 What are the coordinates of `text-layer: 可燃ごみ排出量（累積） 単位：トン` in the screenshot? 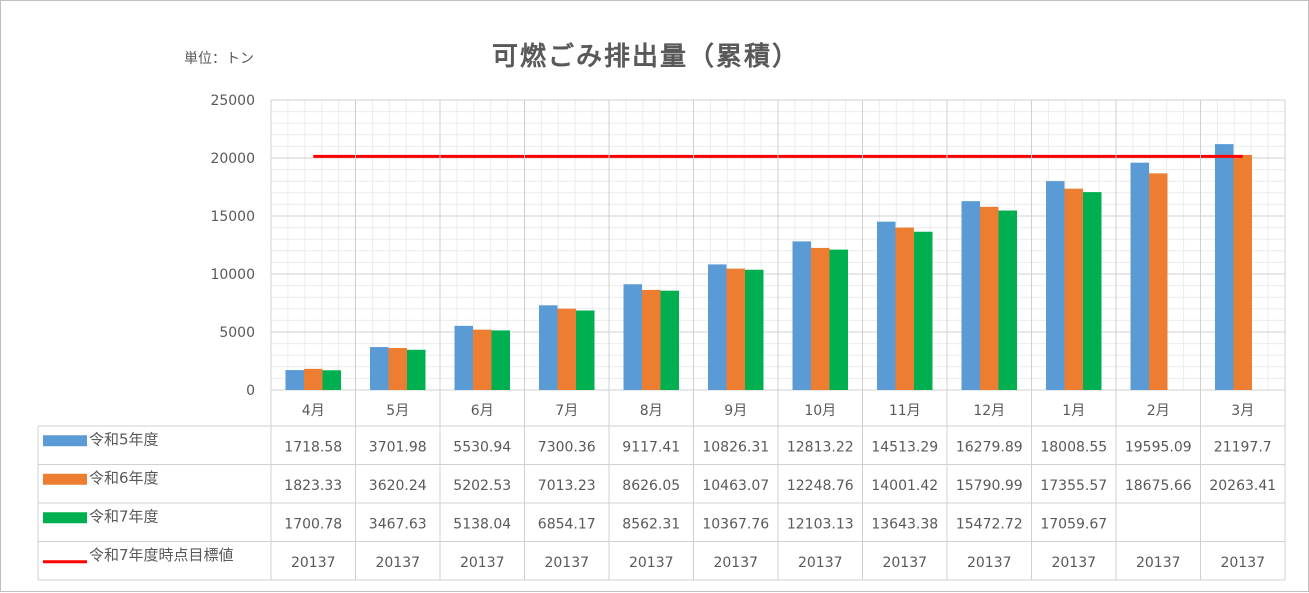 It's located at (492, 56).